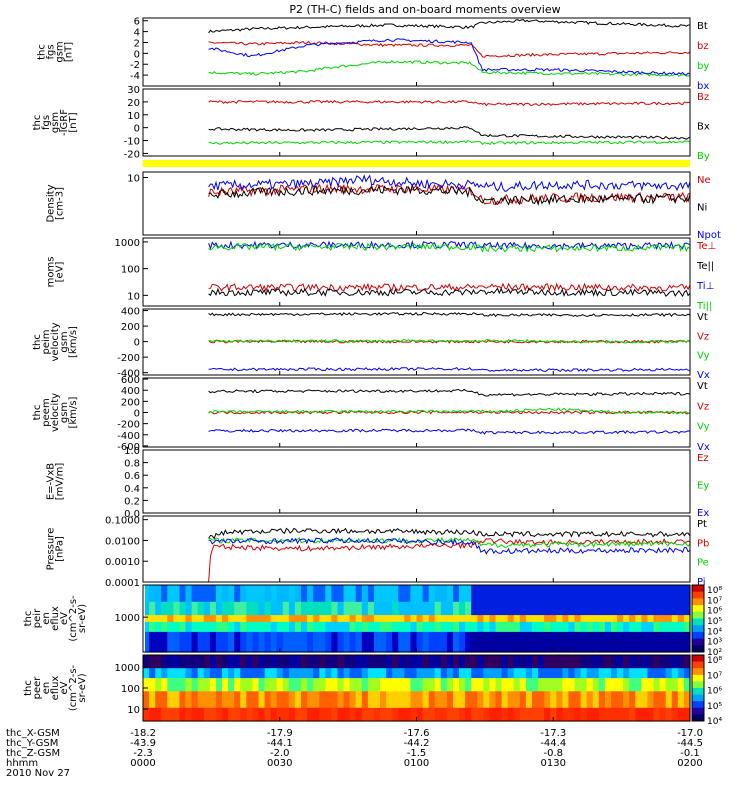 This screenshot has width=750, height=804. What do you see at coordinates (449, 314) in the screenshot?
I see `series-line-vt` at bounding box center [449, 314].